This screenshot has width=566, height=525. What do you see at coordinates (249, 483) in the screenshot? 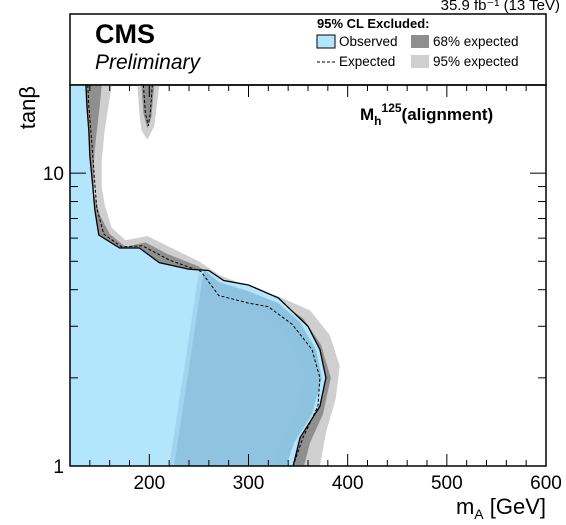
I see `x-tick-label: 300` at bounding box center [249, 483].